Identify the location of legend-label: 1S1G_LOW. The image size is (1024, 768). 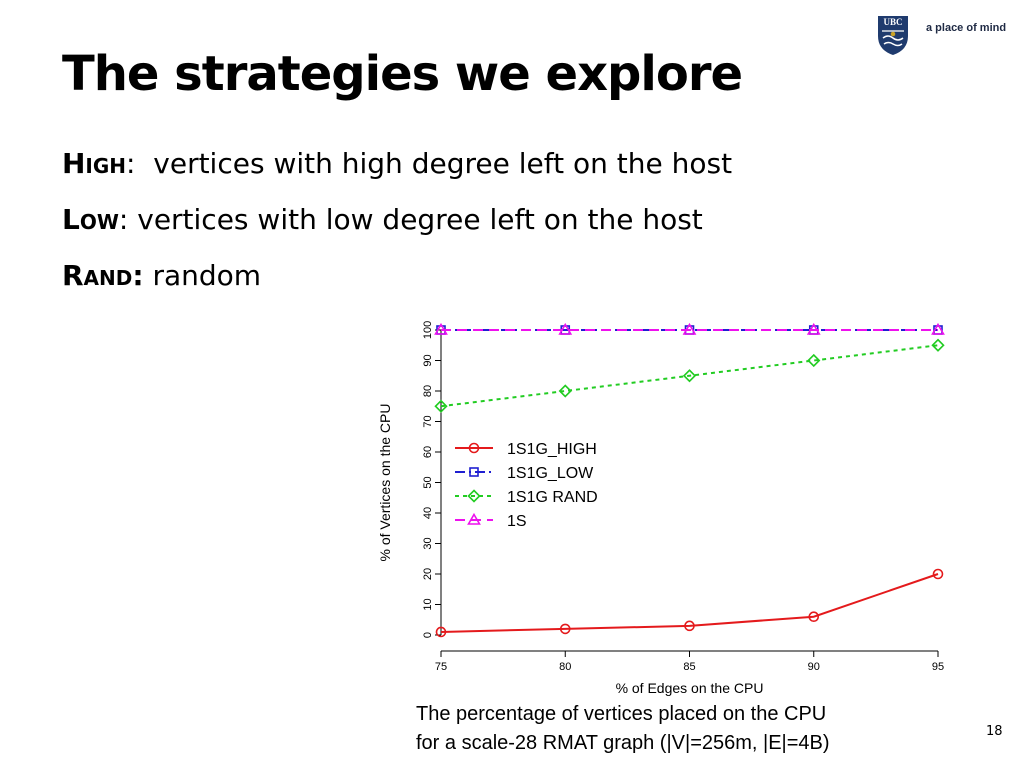
(550, 473).